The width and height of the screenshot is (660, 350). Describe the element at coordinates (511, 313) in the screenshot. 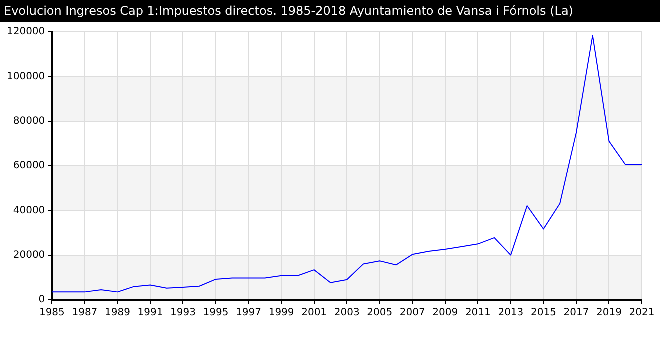

I see `x-tick-label: 2013` at that location.